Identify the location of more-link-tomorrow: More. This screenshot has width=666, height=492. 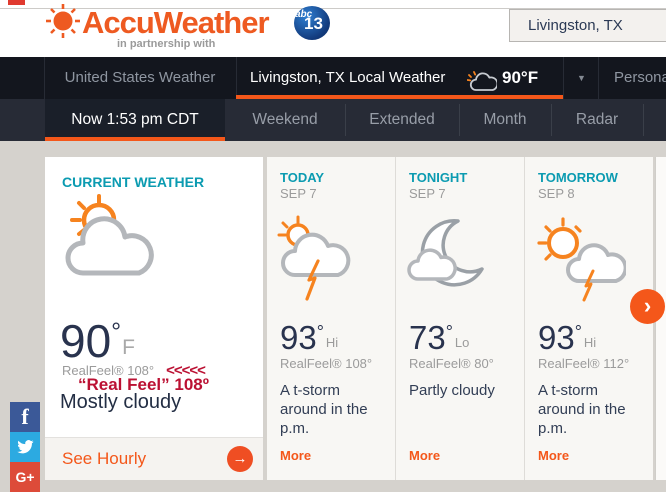
(554, 455).